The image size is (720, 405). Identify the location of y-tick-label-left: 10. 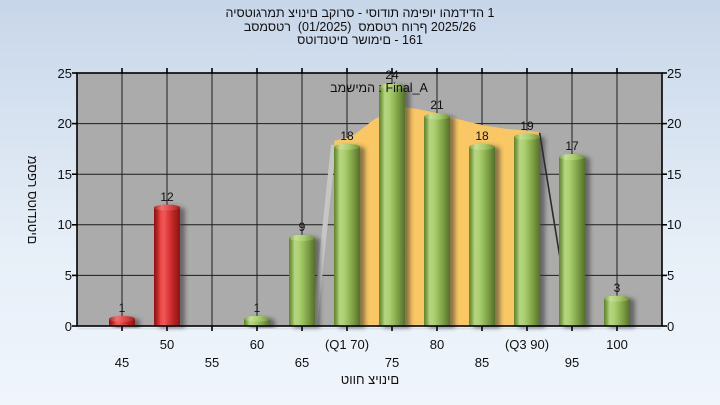
(64, 225).